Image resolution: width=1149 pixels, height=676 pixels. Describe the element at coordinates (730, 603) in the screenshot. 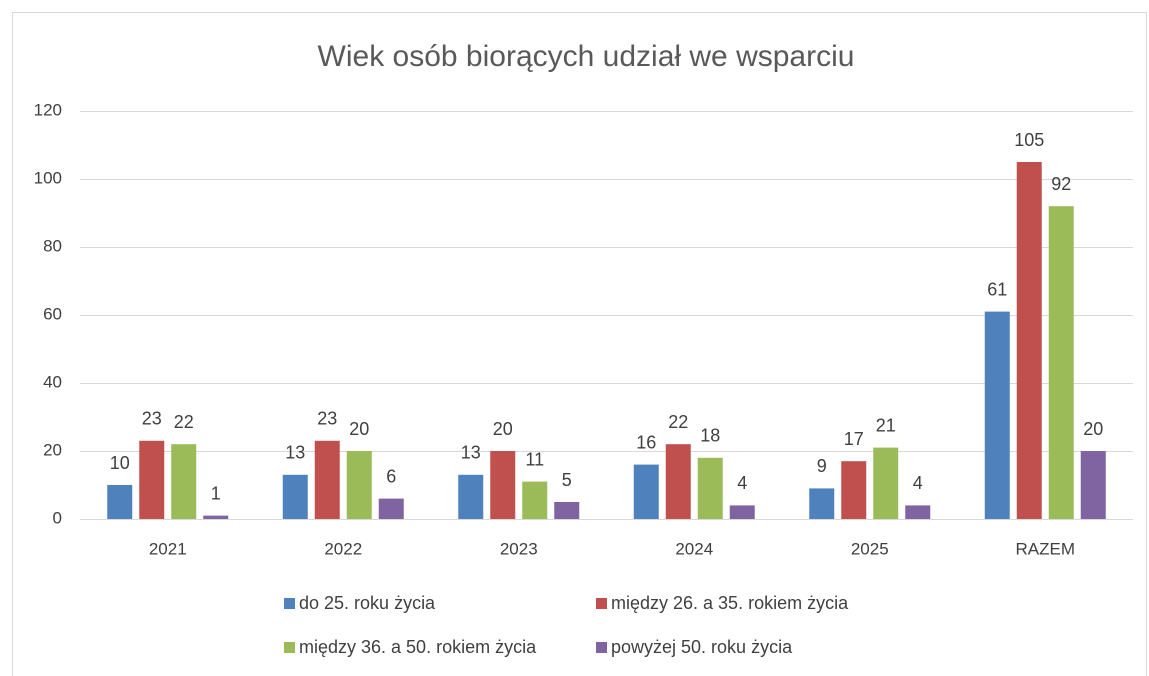

I see `legend-label: między 26. a 35. rokiem życia` at that location.